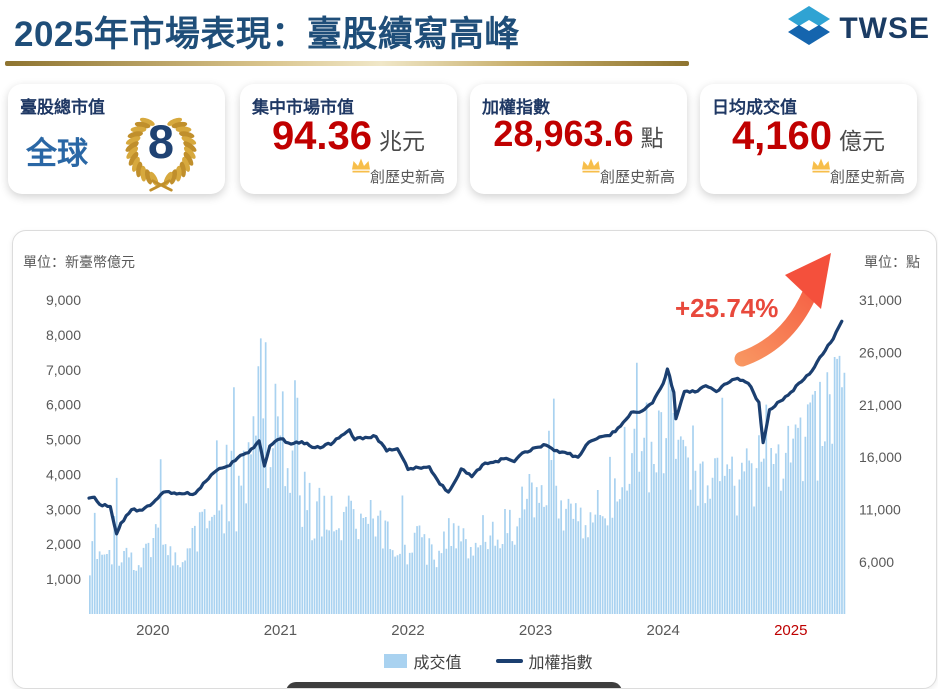 This screenshot has width=938, height=689. Describe the element at coordinates (754, 107) in the screenshot. I see `card-label: 日均成交值` at that location.